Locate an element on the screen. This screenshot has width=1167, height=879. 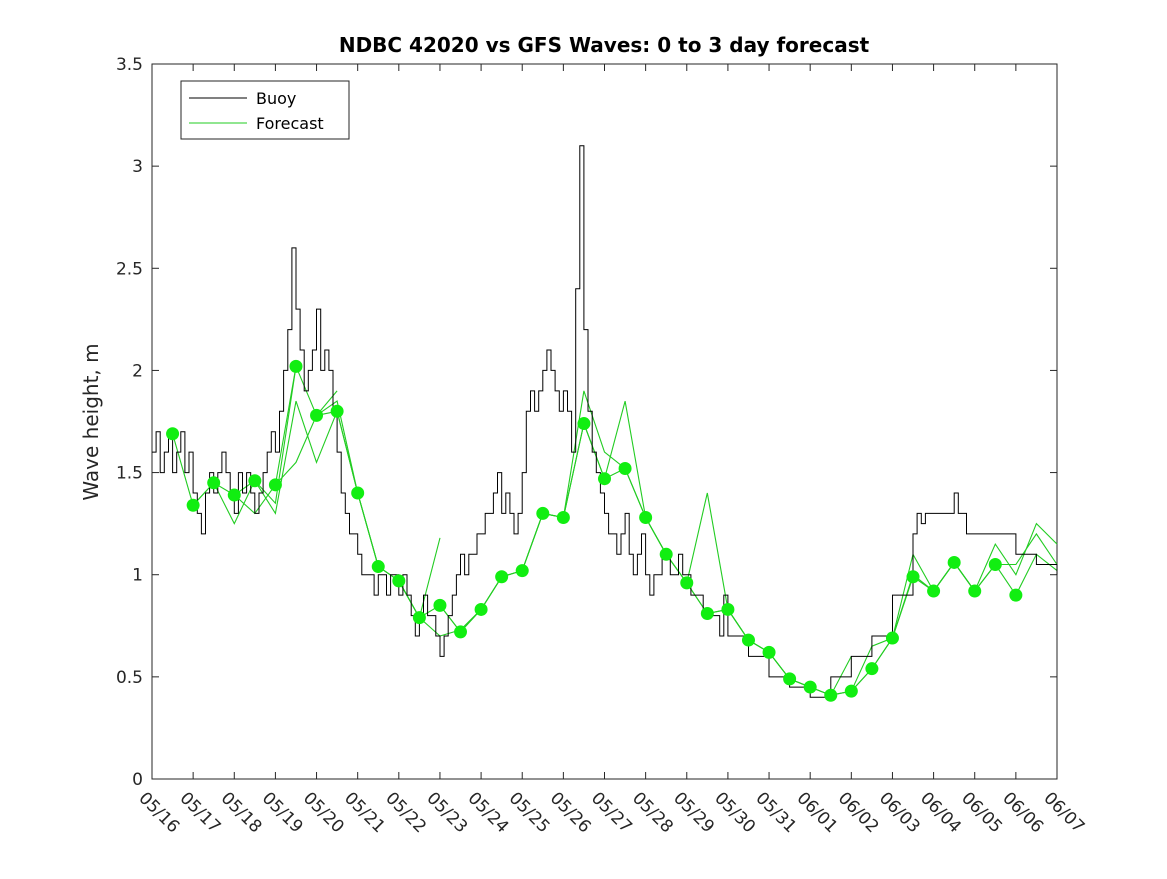
x-tick-label: 05/21 is located at coordinates (364, 812).